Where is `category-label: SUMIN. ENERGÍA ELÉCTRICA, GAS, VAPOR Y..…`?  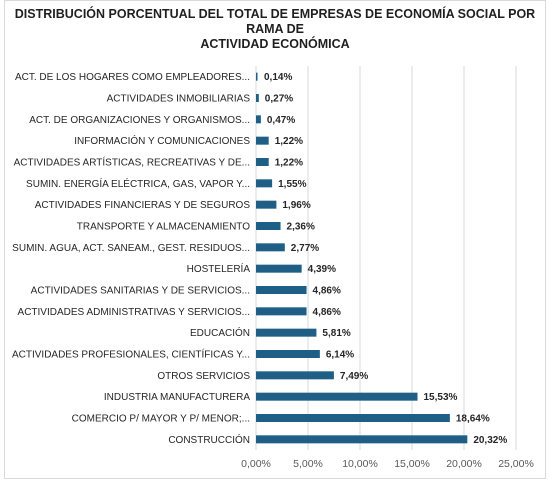
category-label: SUMIN. ENERGÍA ELÉCTRICA, GAS, VAPOR Y..… is located at coordinates (138, 183).